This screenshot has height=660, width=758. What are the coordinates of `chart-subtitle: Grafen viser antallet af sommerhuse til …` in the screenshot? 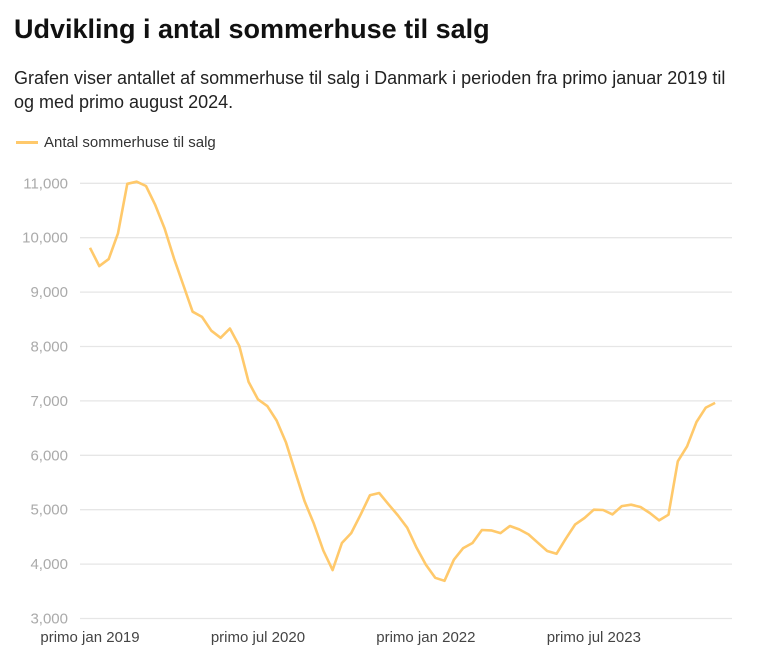 It's located at (370, 90).